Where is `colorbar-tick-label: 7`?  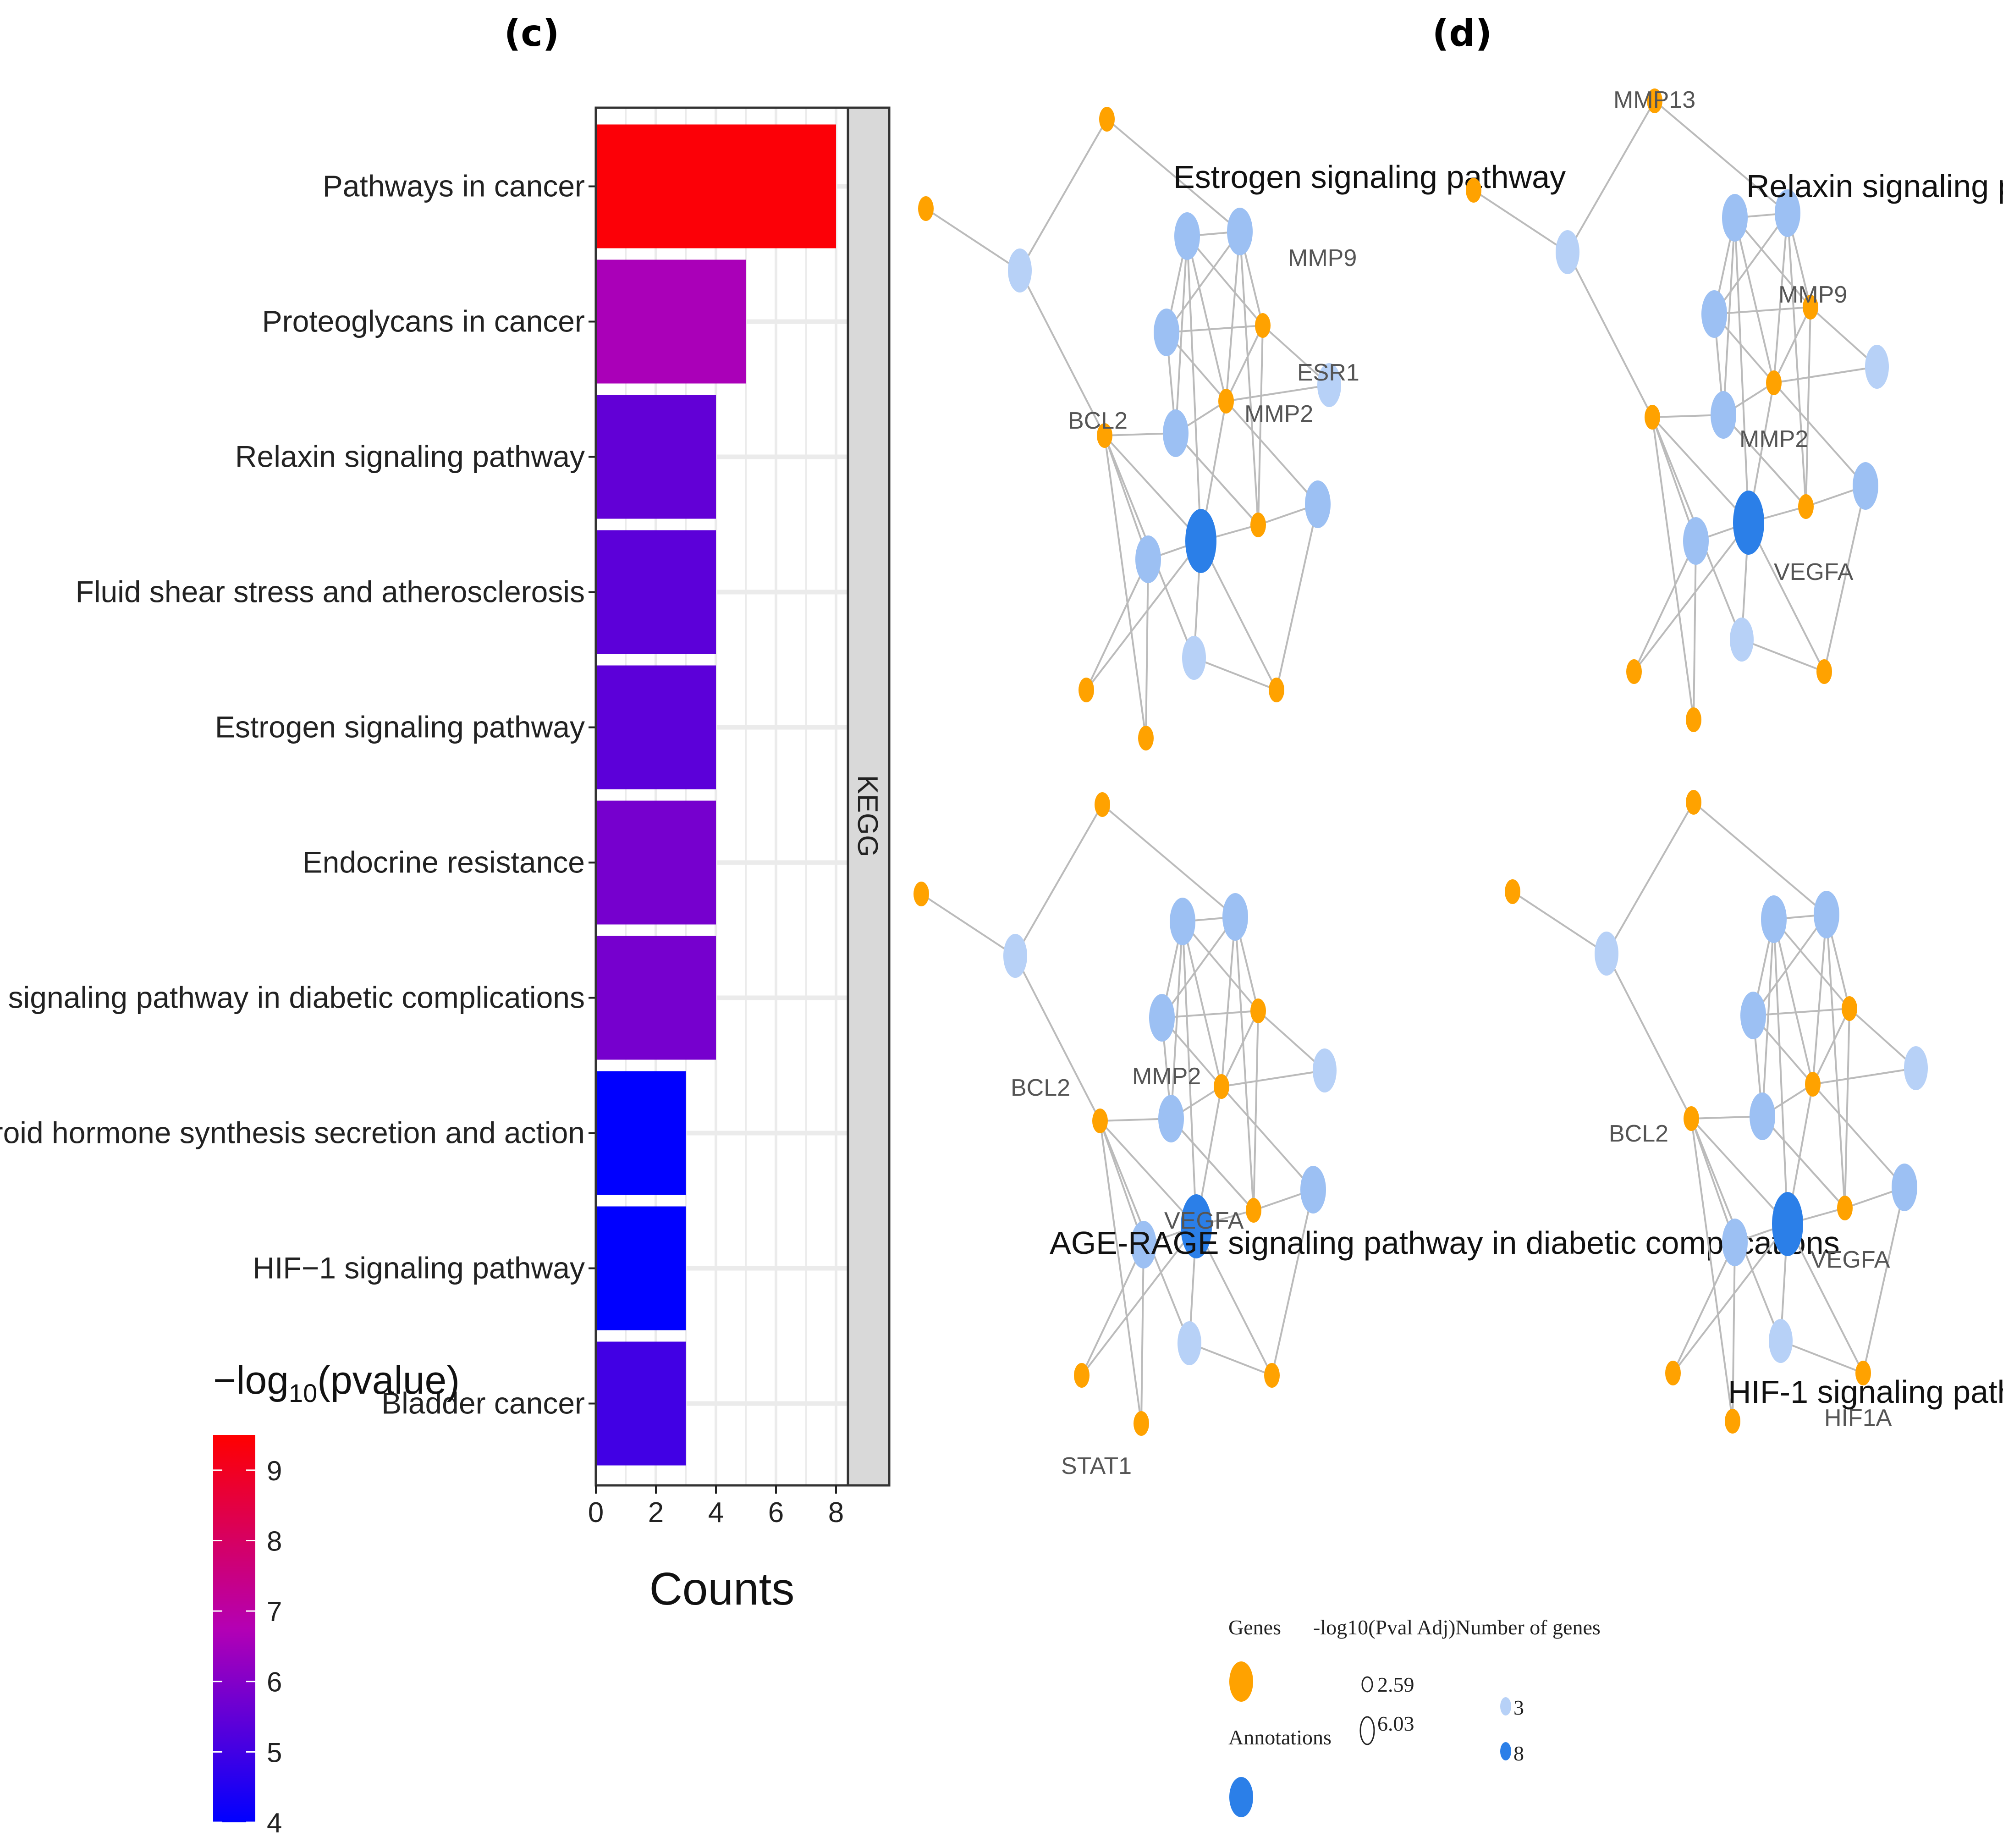
colorbar-tick-label: 7 is located at coordinates (274, 1612).